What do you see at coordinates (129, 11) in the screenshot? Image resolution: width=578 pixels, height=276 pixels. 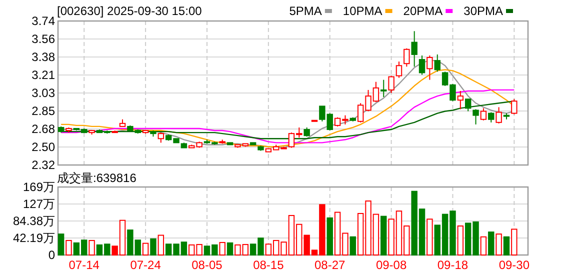 I see `chart-title: [002630] 2025-09-30 15:00` at bounding box center [129, 11].